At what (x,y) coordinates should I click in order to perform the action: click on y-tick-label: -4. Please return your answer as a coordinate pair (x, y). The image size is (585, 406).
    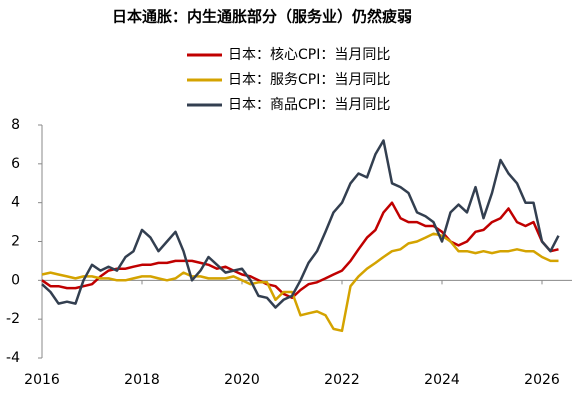
    Looking at the image, I should click on (13, 358).